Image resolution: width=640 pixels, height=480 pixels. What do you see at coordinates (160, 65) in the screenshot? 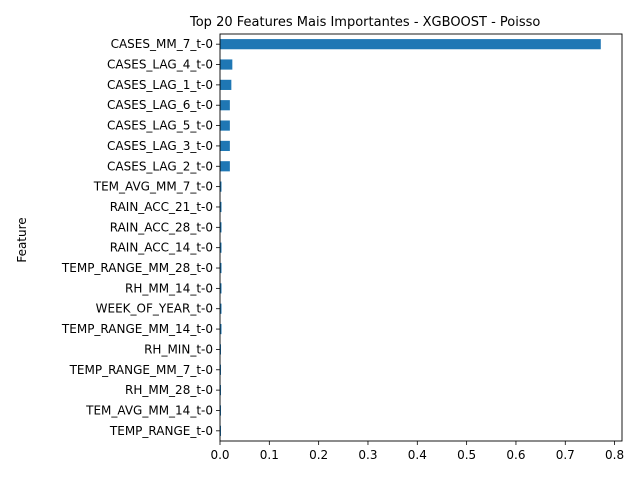
I see `y-tick-label-1: CASES_LAG_4_t-0` at bounding box center [160, 65].